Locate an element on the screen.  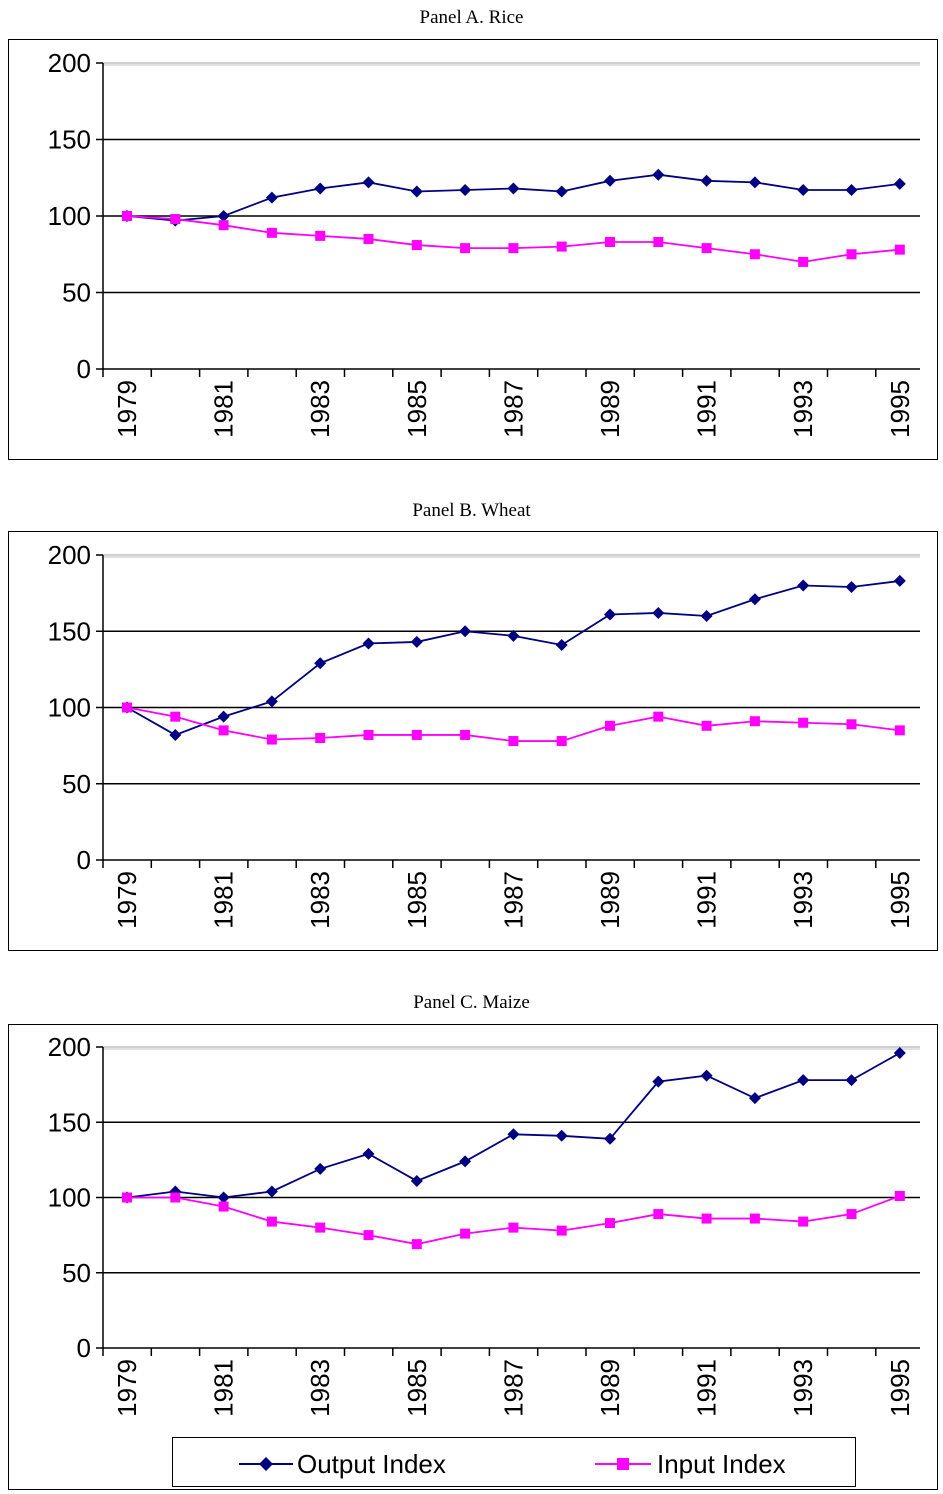
panel-a-title: Panel A. Rice is located at coordinates (471, 17).